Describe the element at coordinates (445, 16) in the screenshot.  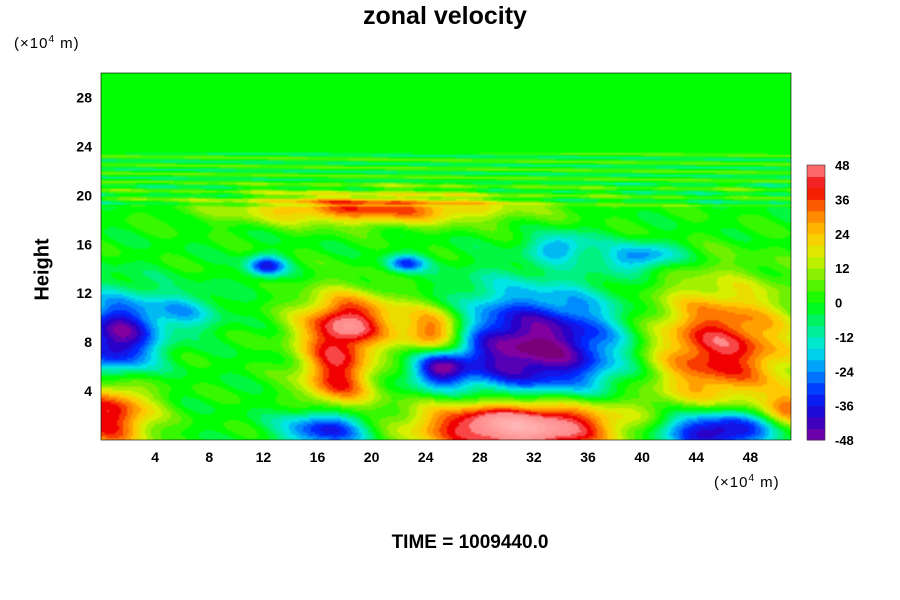
I see `chart-title: zonal velocity` at that location.